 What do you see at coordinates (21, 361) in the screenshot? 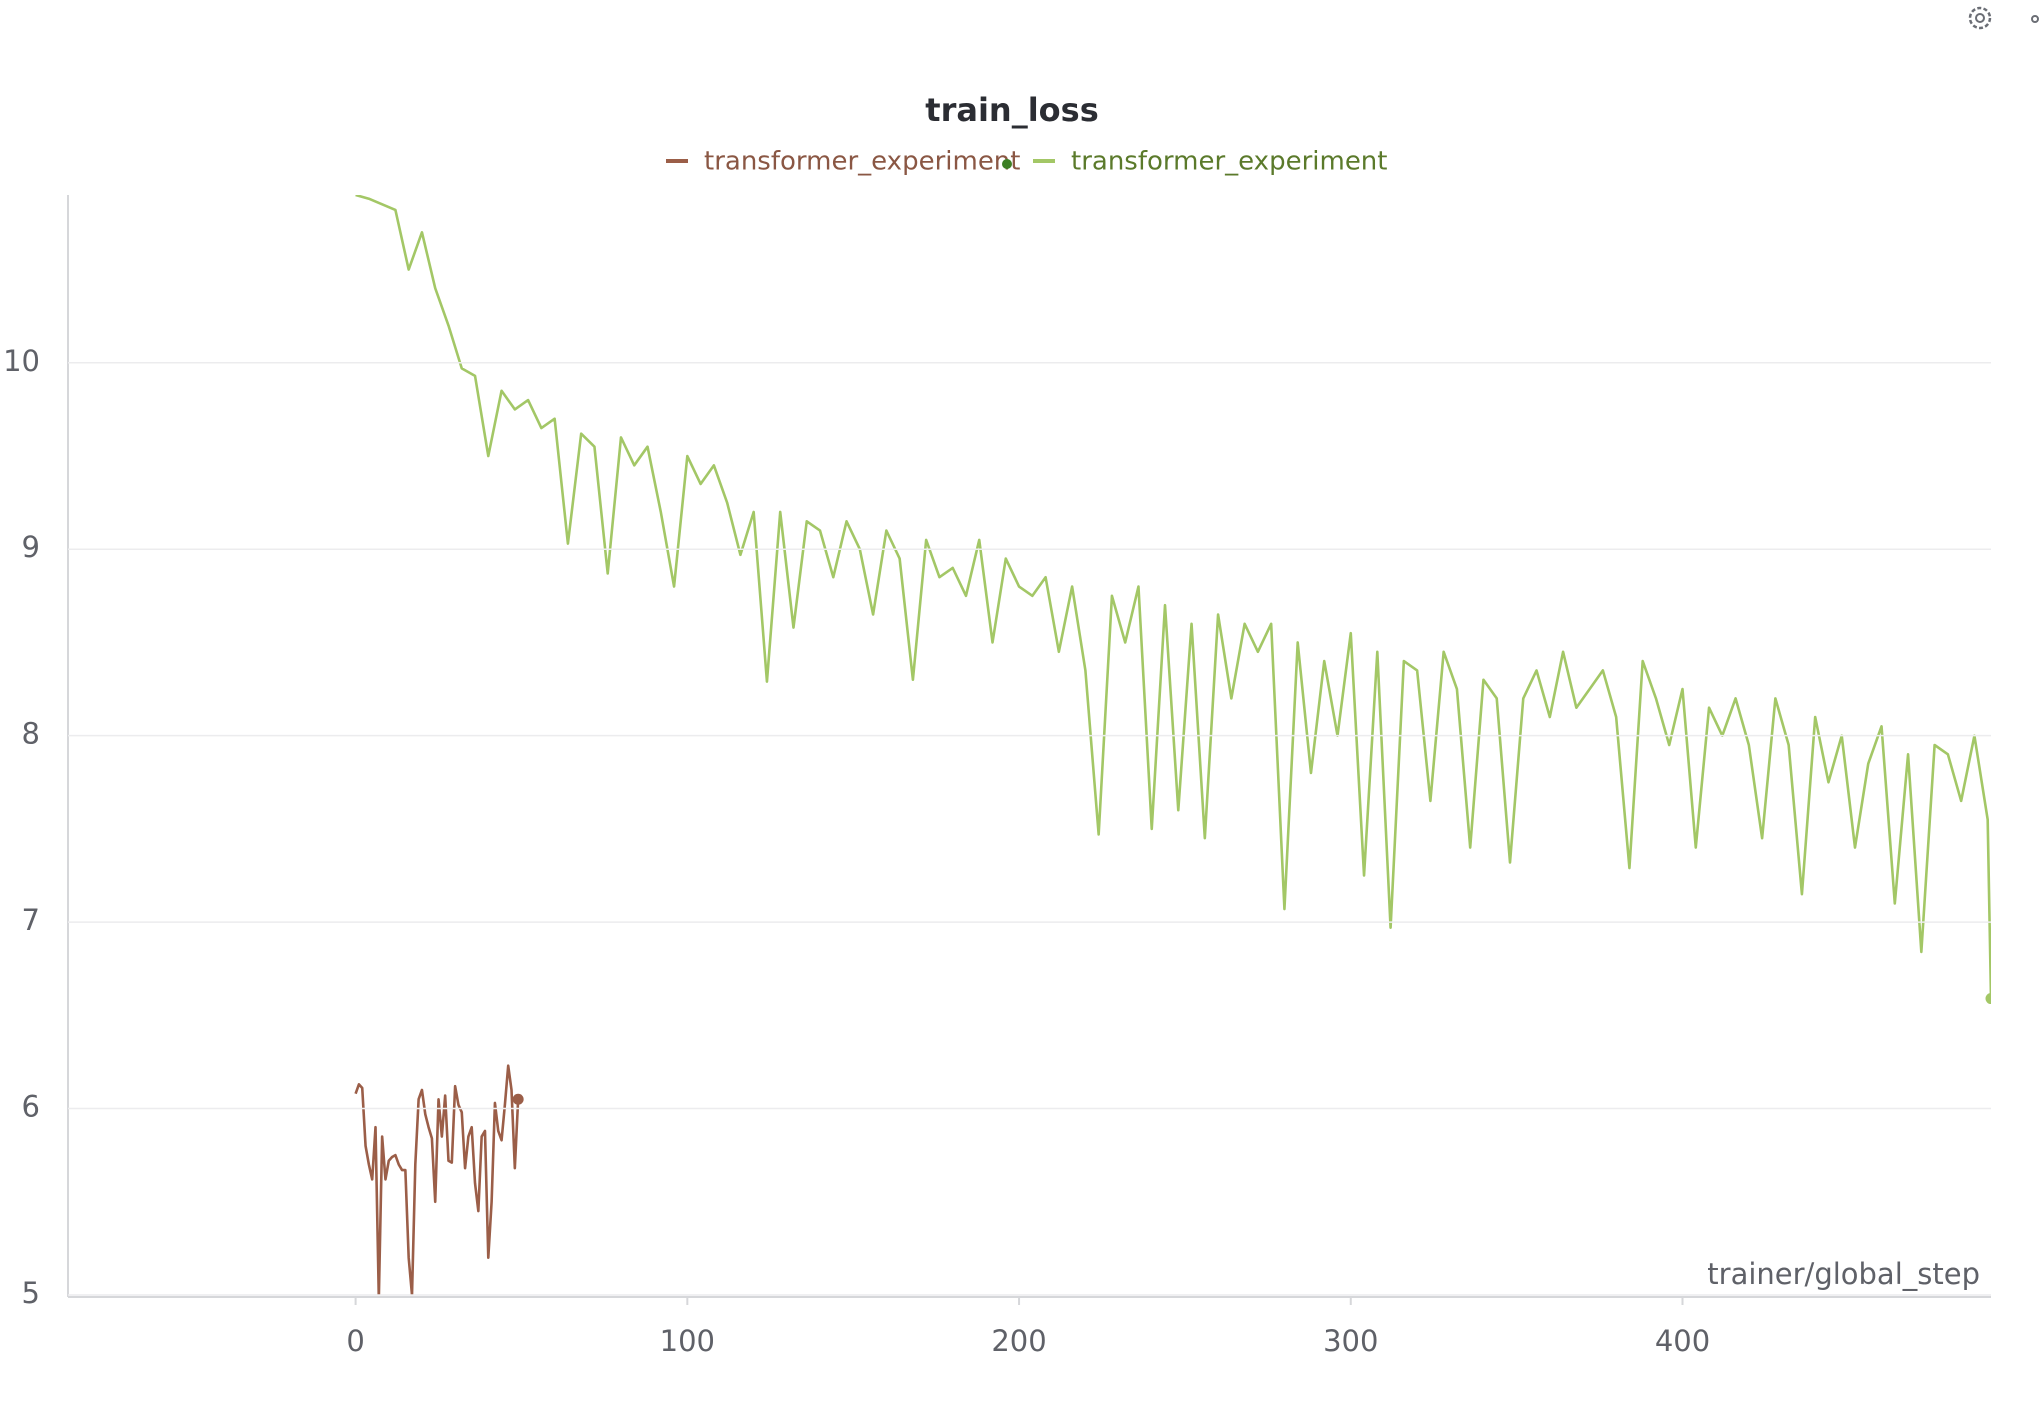
I see `y-tick-label: 10` at bounding box center [21, 361].